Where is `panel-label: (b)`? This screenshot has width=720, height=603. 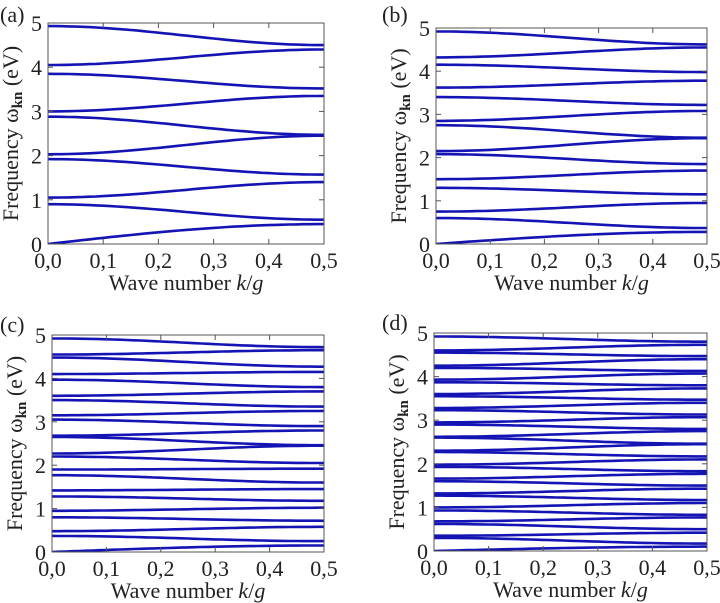
panel-label: (b) is located at coordinates (395, 14).